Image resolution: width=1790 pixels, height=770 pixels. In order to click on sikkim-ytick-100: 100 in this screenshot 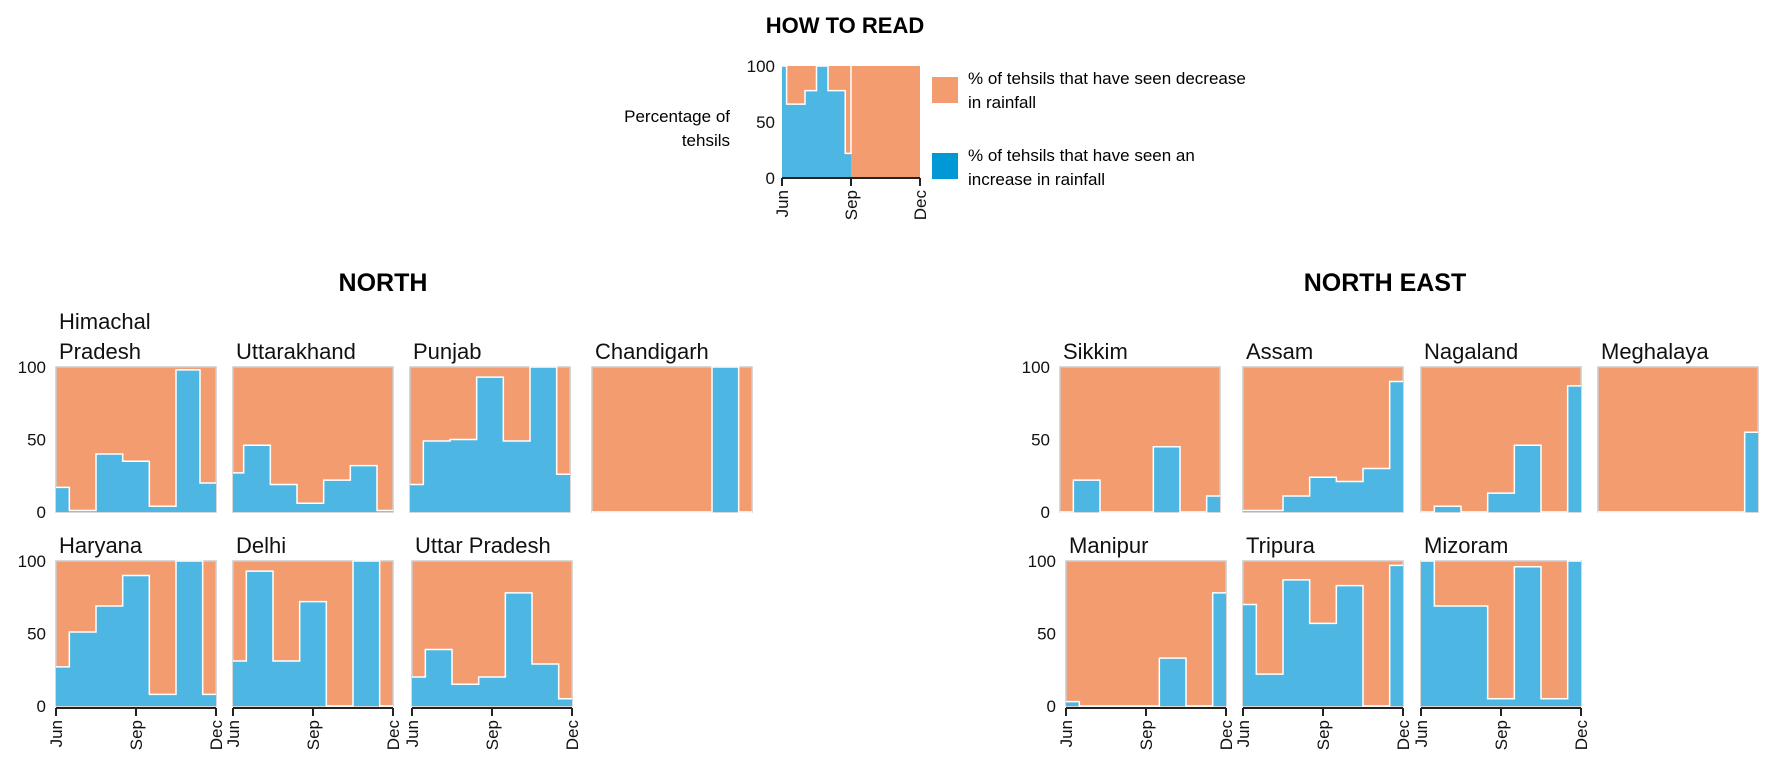, I will do `click(1036, 367)`.